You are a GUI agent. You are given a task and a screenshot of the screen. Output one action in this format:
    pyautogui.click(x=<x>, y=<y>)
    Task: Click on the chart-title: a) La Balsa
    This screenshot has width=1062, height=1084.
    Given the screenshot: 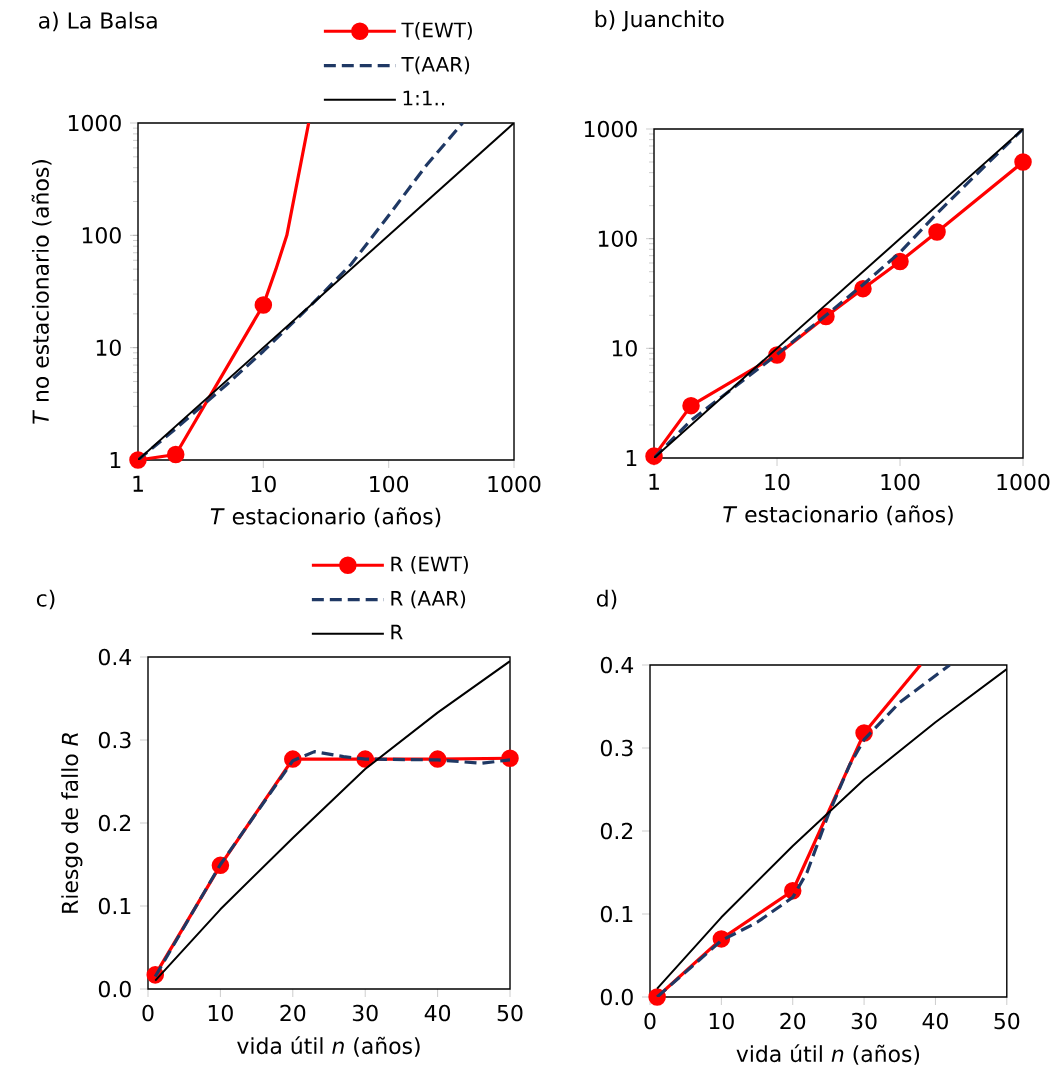 What is the action you would take?
    pyautogui.click(x=98, y=21)
    